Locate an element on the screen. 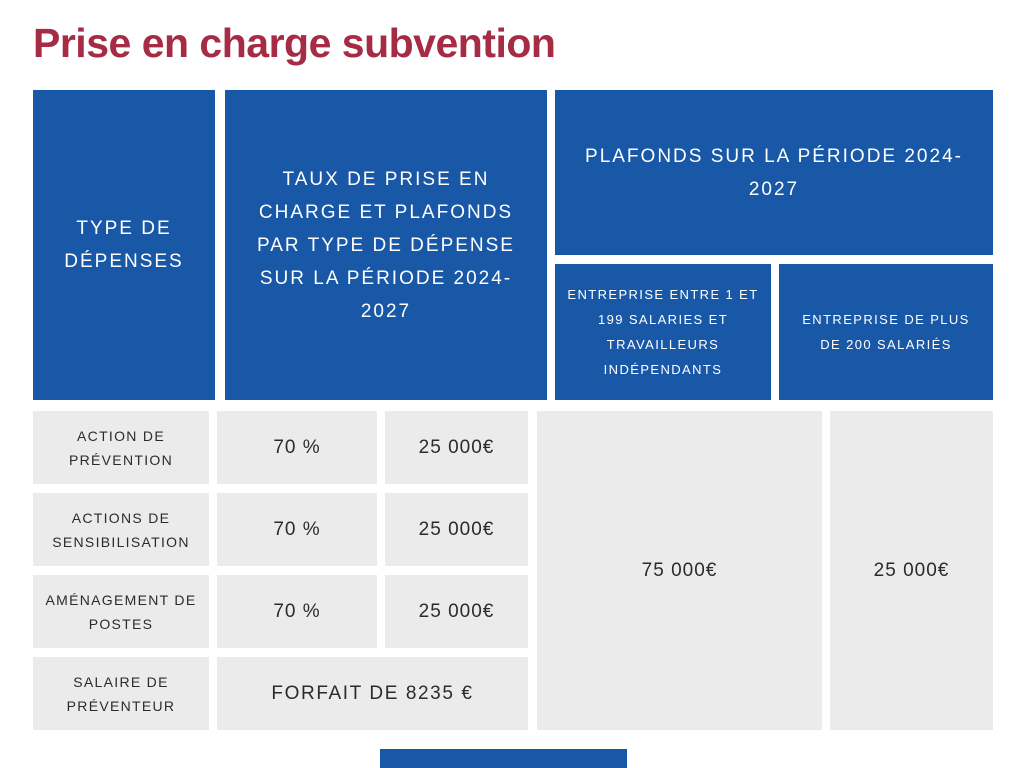 This screenshot has height=768, width=1024. total-plafond-small-company: 75 000€ is located at coordinates (679, 570).